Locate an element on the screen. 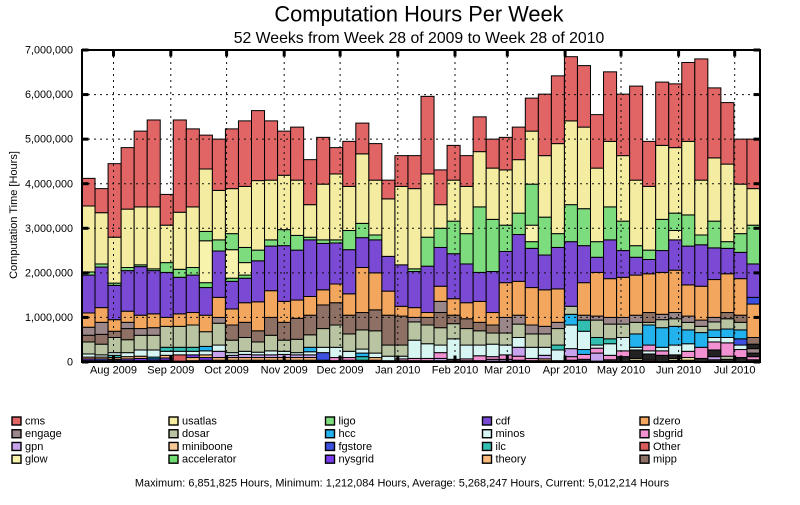 Image resolution: width=800 pixels, height=505 pixels. svg-text: sbgrid is located at coordinates (668, 434).